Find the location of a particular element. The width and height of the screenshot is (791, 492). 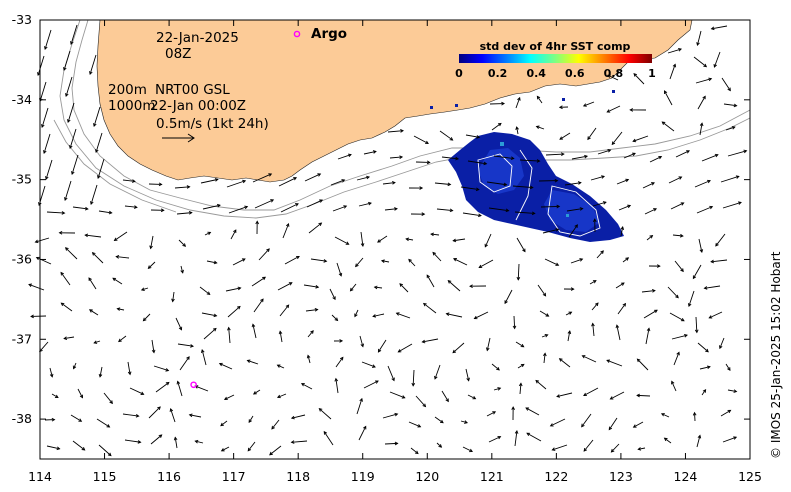

colorbar-tick-label: 0.8 is located at coordinates (614, 73).